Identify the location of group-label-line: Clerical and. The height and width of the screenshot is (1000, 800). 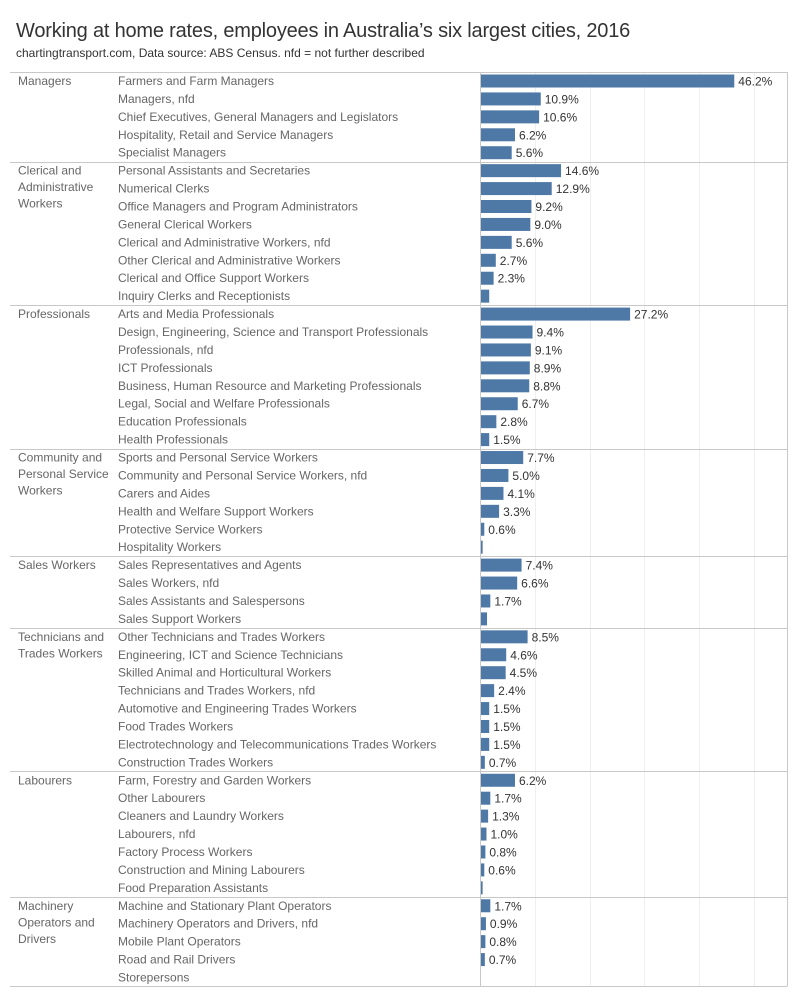
(49, 171).